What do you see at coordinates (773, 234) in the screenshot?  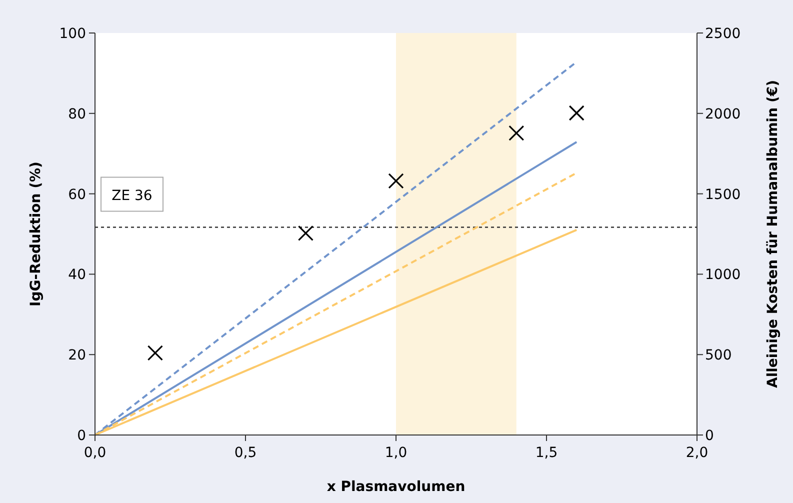 I see `y2-axis-title: Alleinige Kosten für Humanalbumin (€)` at bounding box center [773, 234].